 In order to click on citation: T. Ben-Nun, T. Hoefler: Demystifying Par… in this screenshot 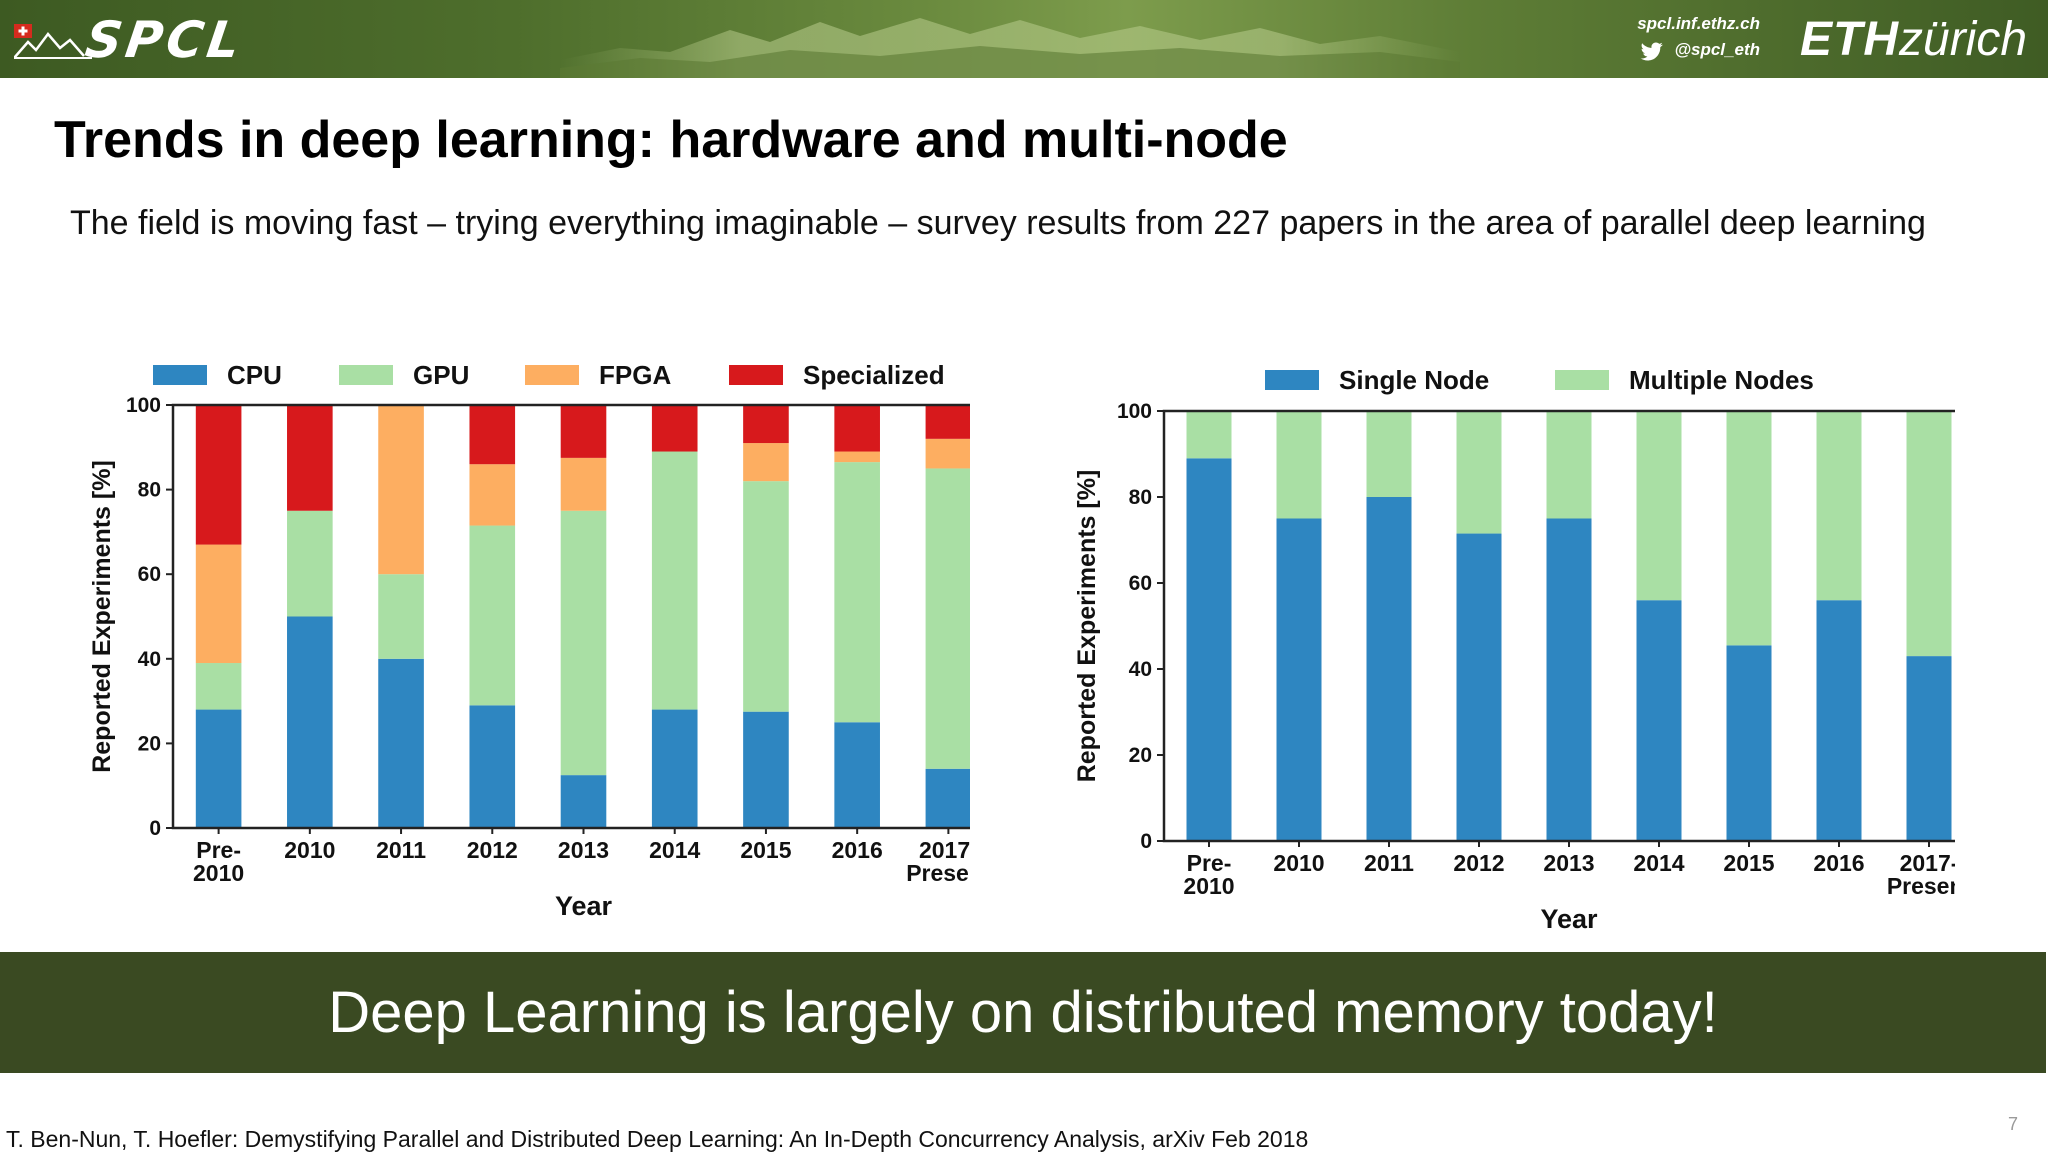, I will do `click(657, 1139)`.